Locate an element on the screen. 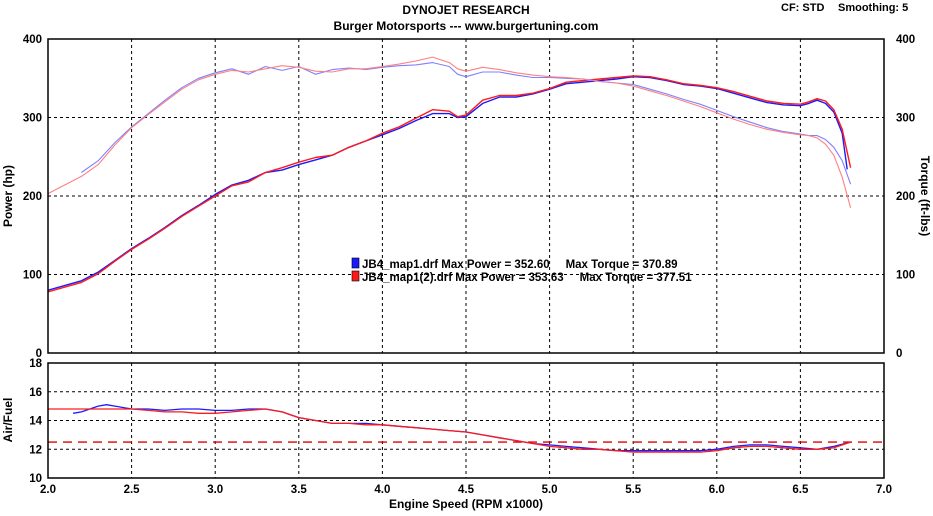  afr-axis-label: Air/Fuel is located at coordinates (8, 420).